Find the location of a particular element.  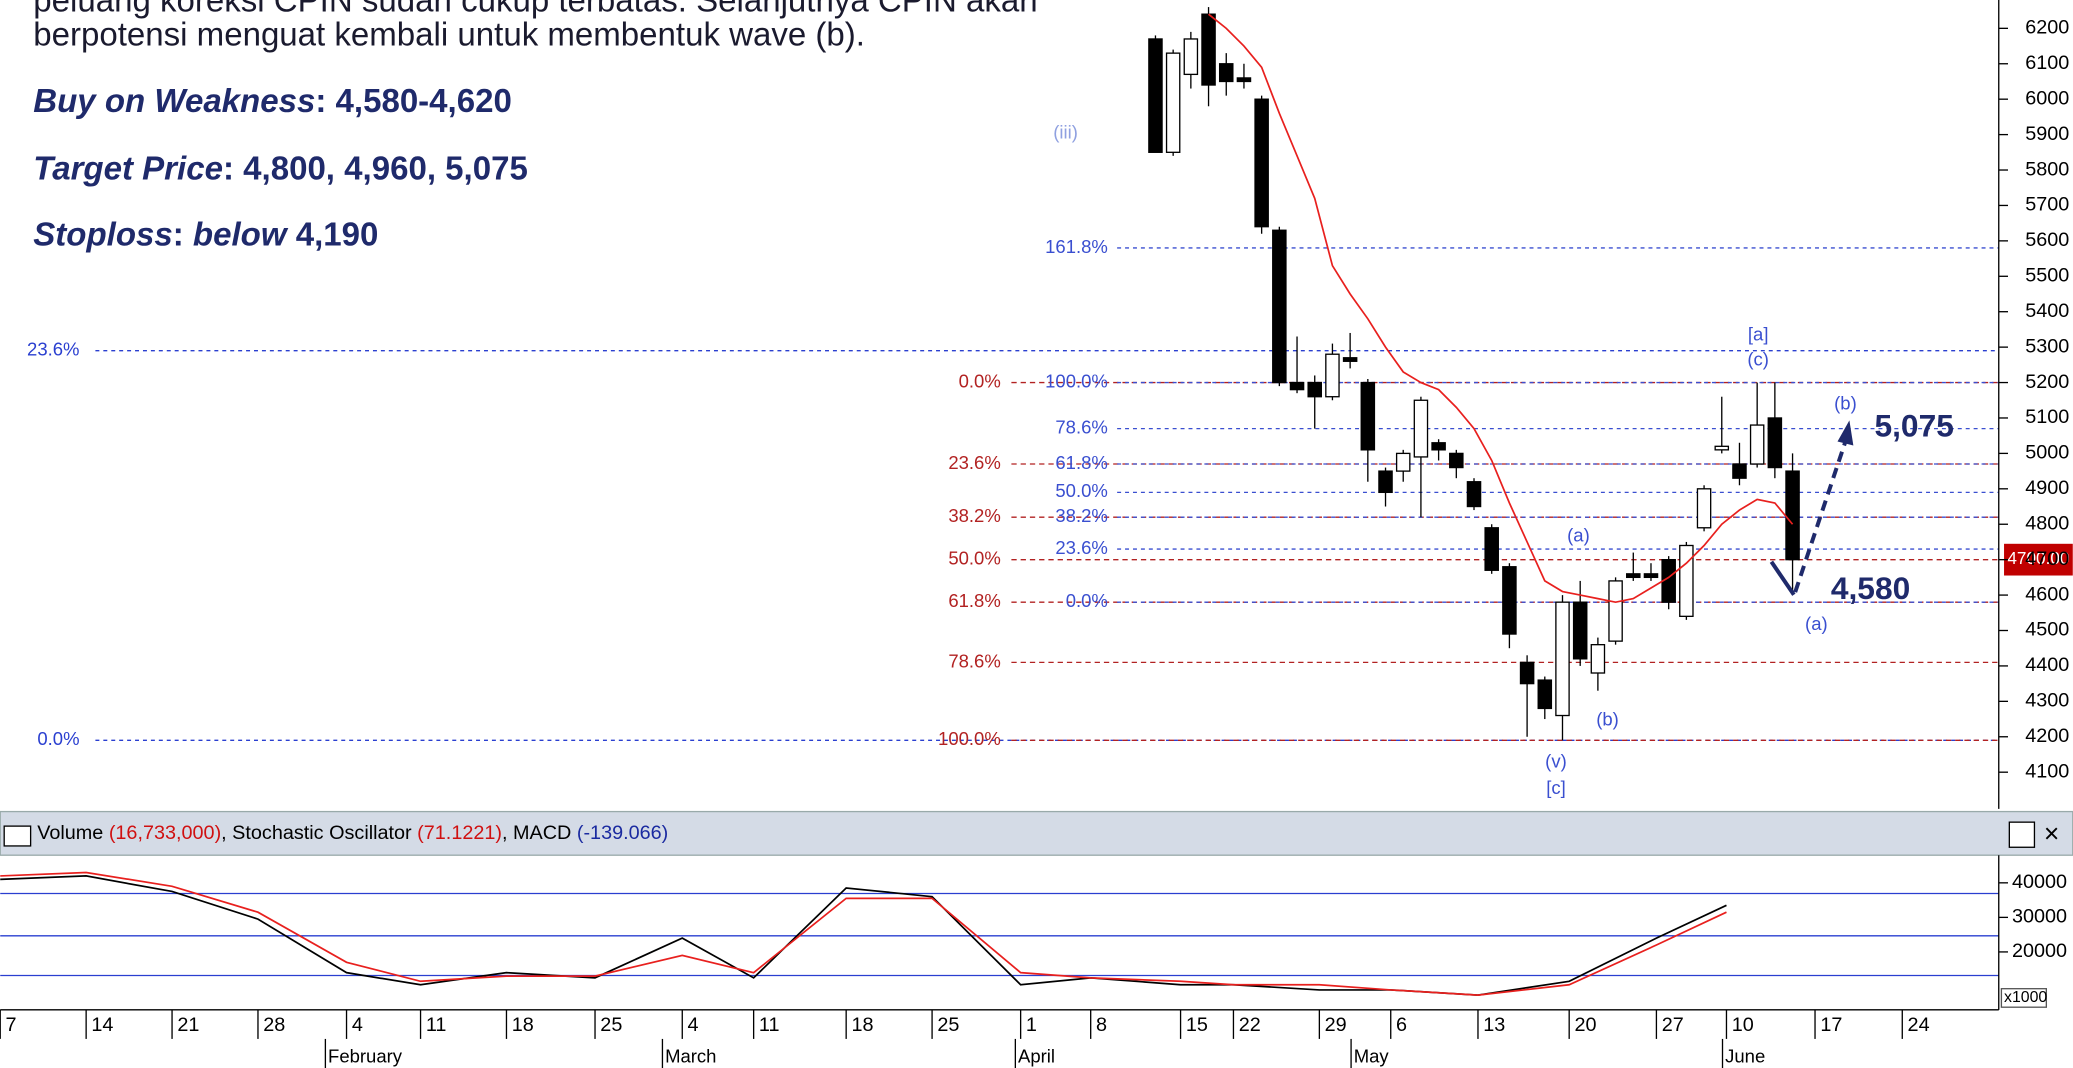

y-tick-label: 20000 is located at coordinates (2039, 951).